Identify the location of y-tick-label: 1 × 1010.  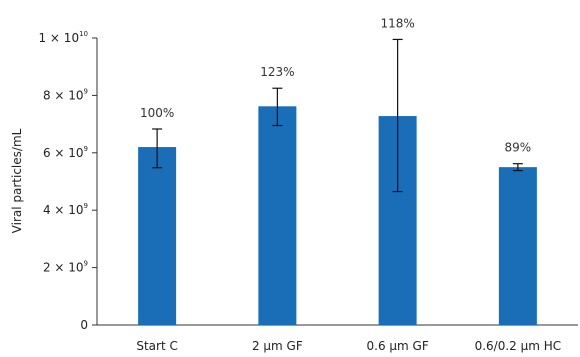
(63, 37).